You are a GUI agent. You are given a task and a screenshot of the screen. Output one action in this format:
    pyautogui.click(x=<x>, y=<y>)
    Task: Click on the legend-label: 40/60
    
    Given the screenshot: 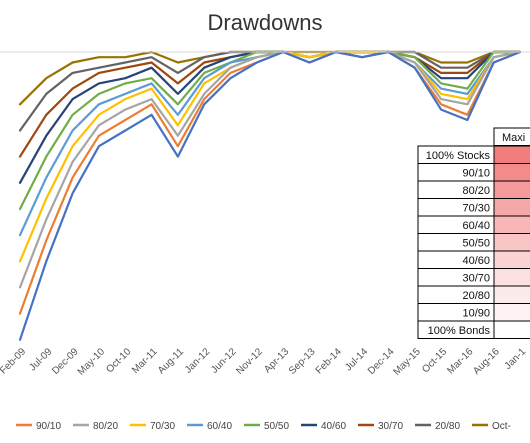 What is the action you would take?
    pyautogui.click(x=333, y=426)
    